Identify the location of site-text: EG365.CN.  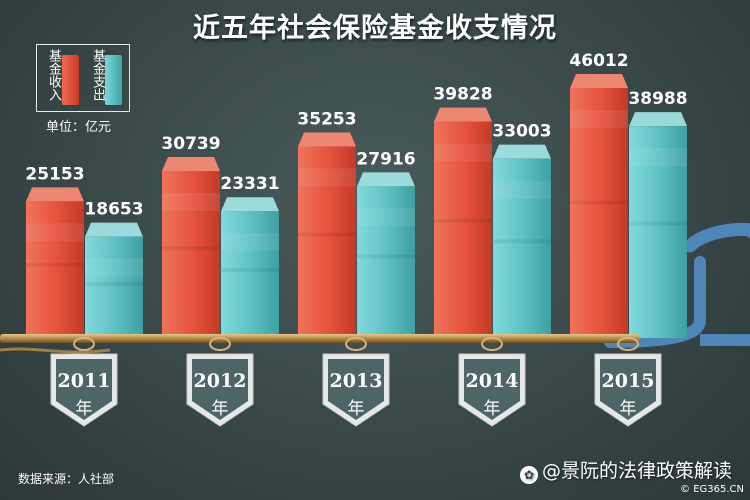
(718, 489).